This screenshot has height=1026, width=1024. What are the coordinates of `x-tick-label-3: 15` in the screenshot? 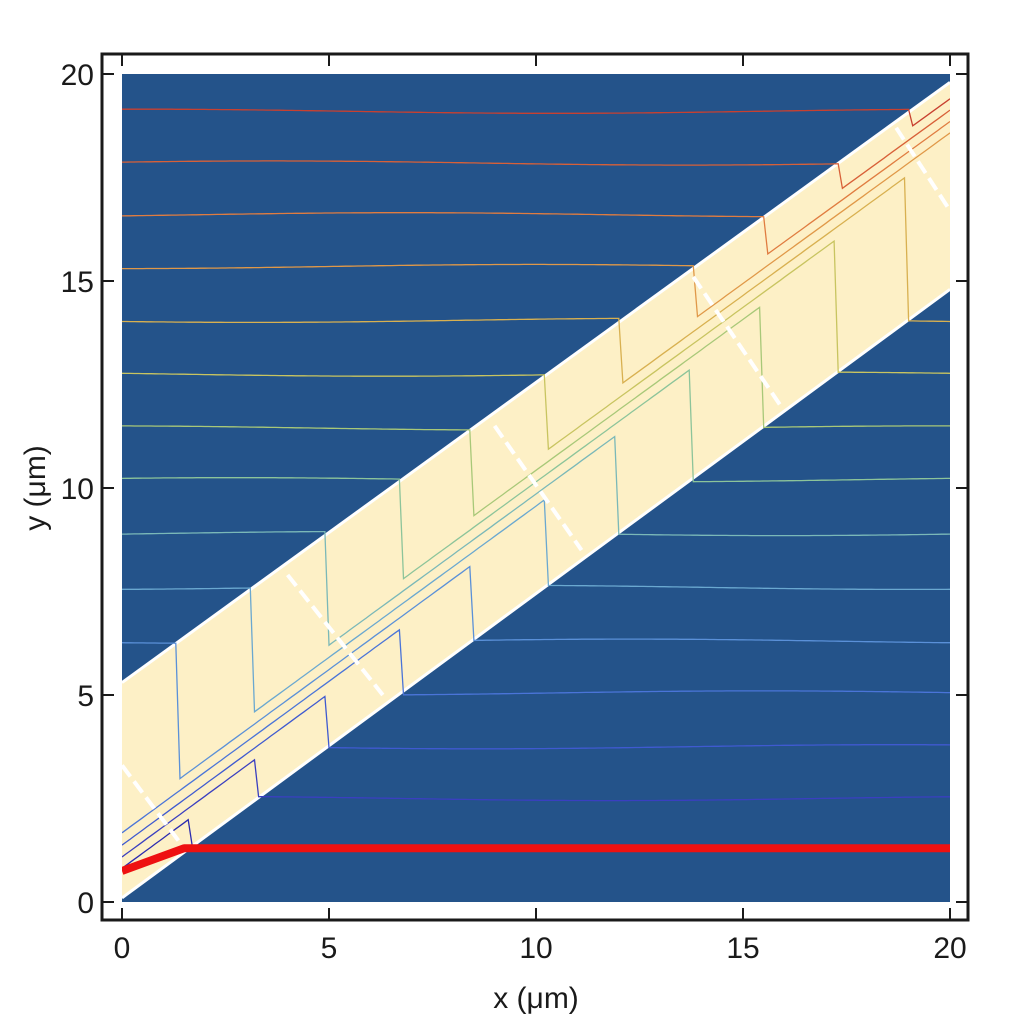 It's located at (742, 948).